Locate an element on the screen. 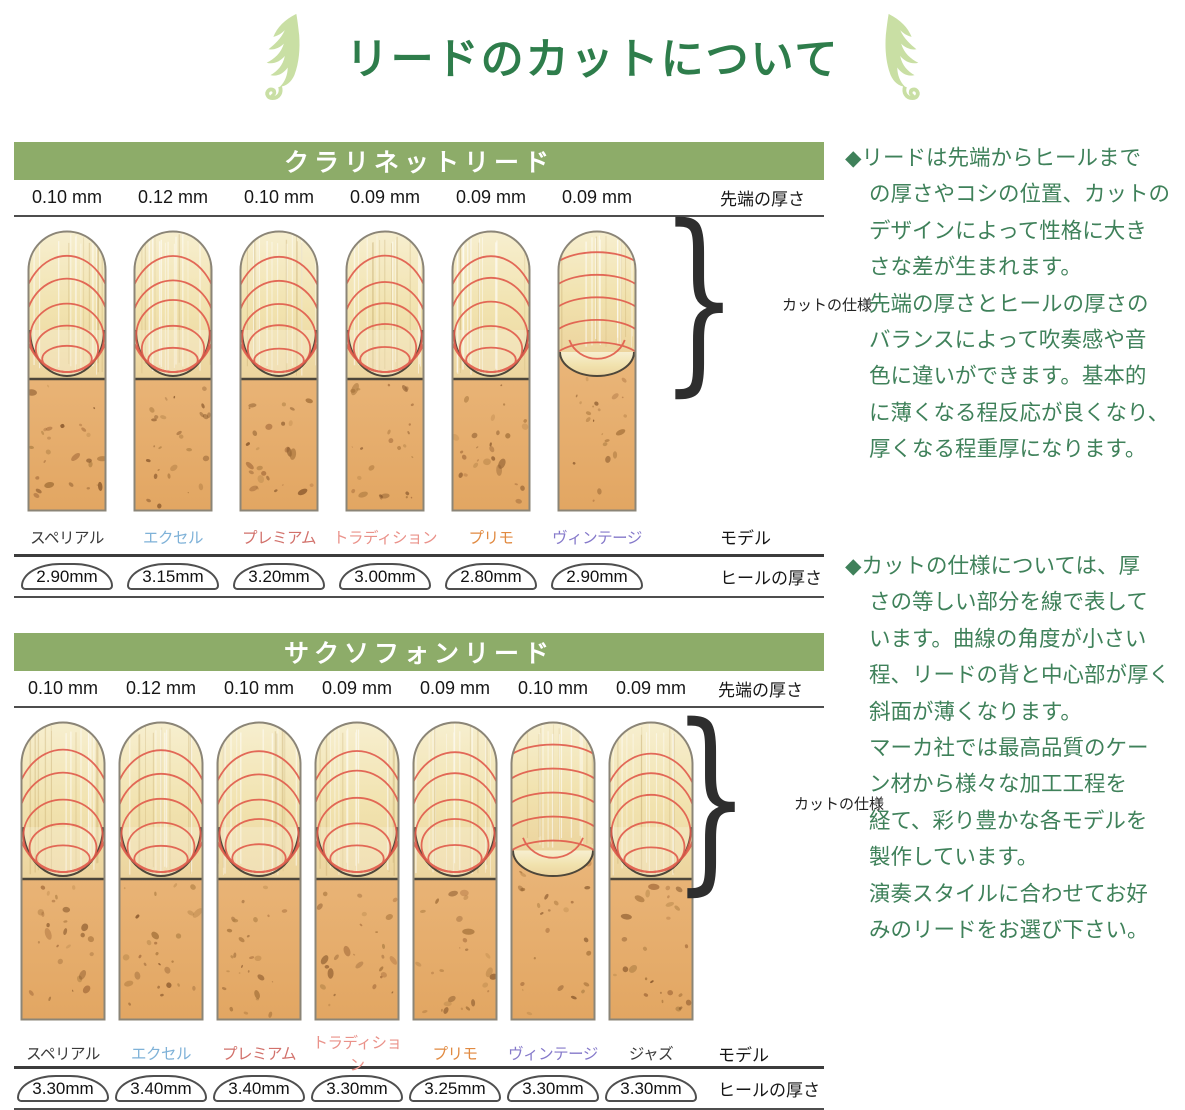  heel-thickness-badge: 3.25mm is located at coordinates (455, 1088).